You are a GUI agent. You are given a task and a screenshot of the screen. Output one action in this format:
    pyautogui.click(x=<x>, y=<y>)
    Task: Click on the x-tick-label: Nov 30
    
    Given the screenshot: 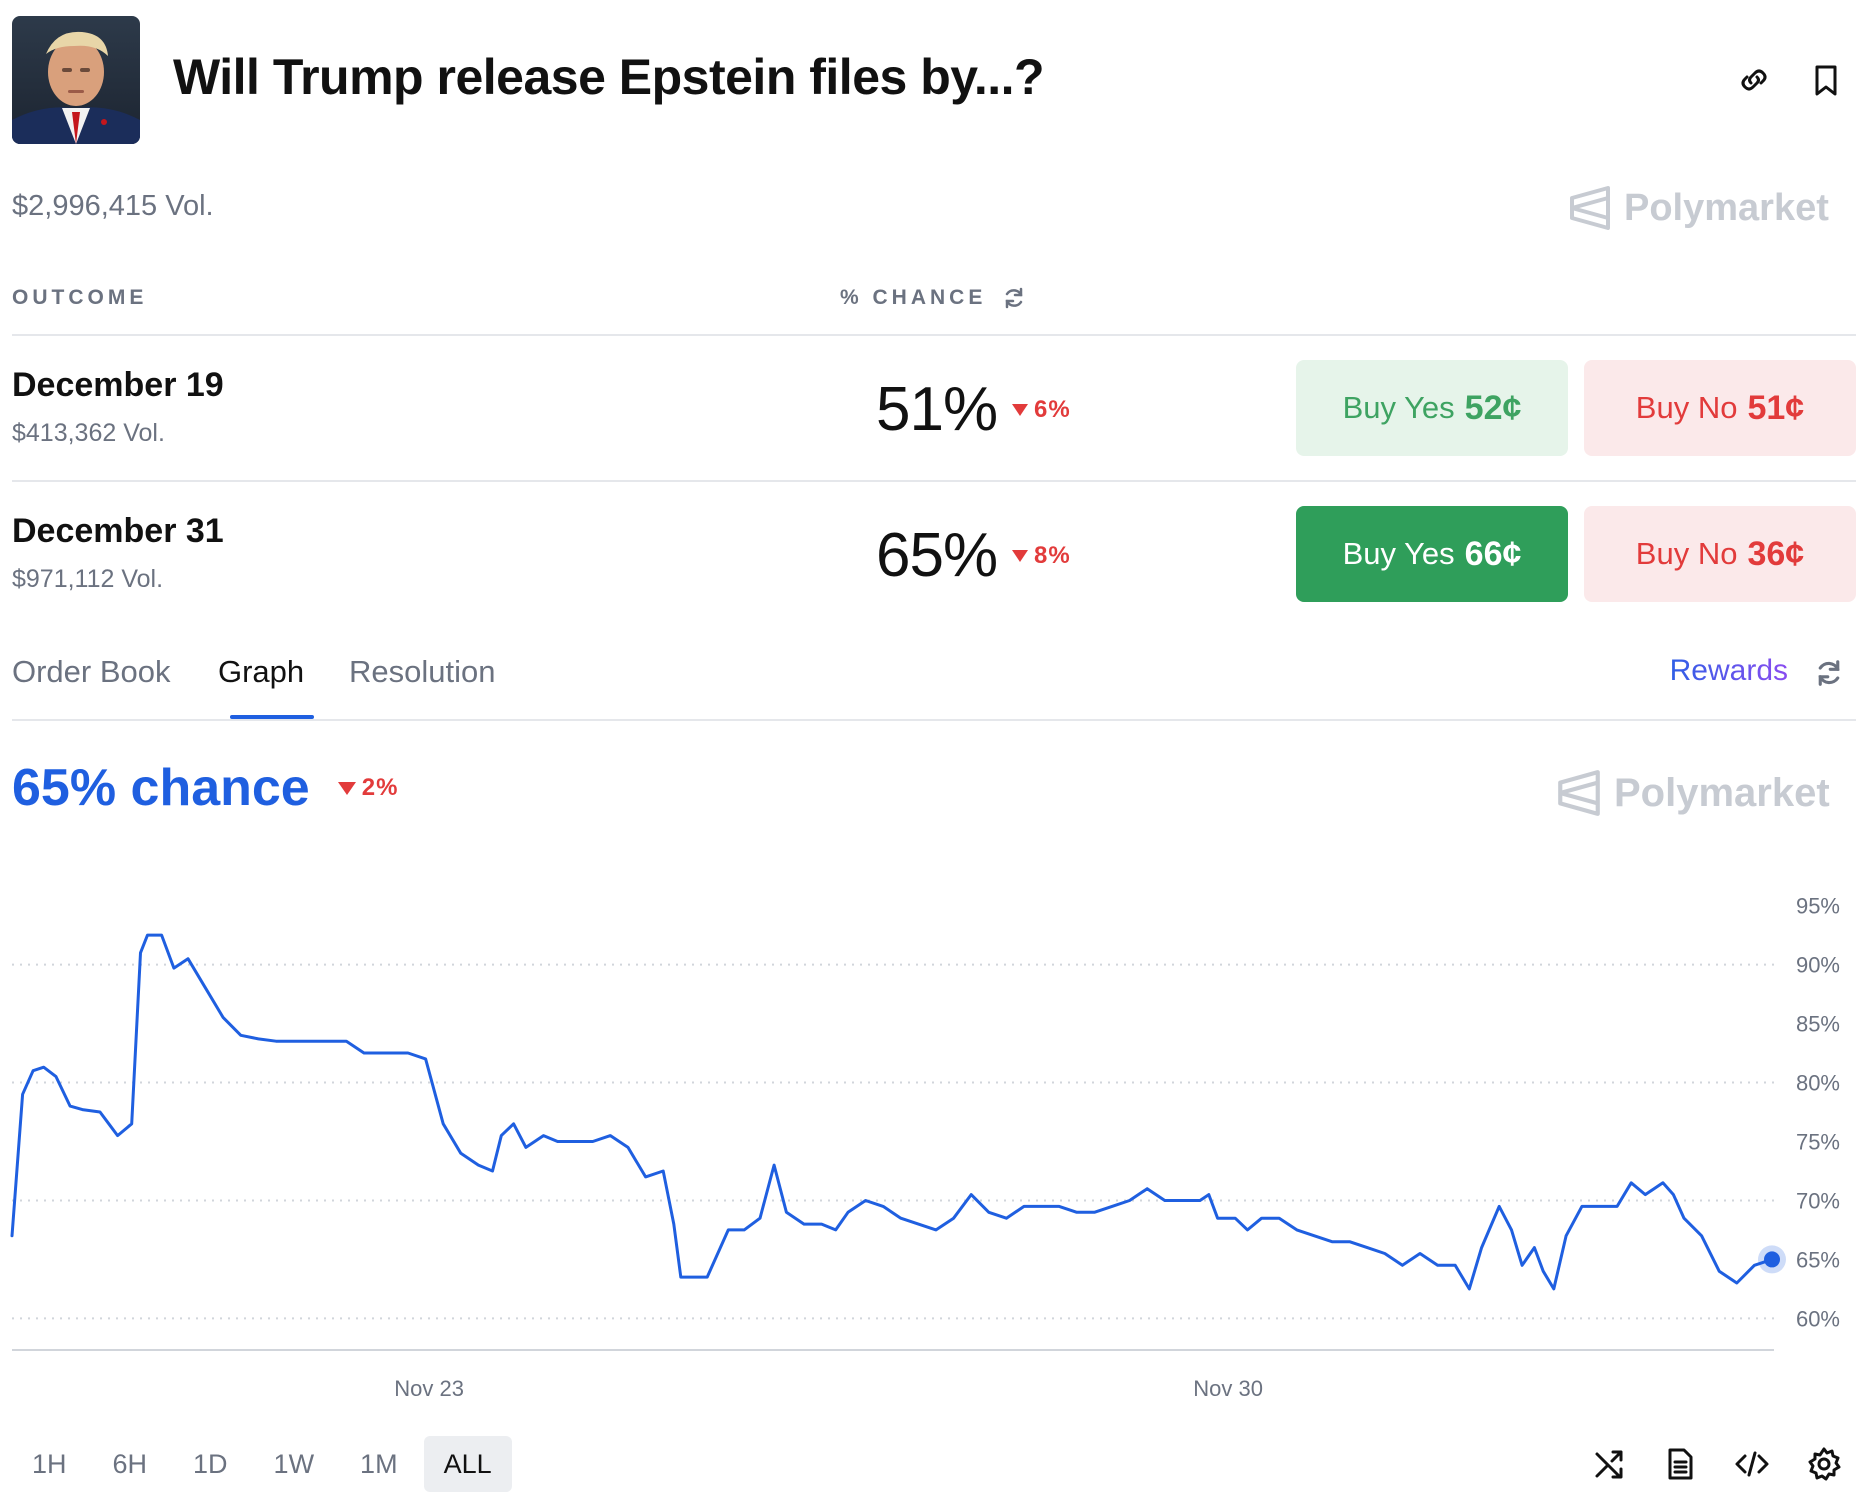 What is the action you would take?
    pyautogui.click(x=1228, y=1388)
    